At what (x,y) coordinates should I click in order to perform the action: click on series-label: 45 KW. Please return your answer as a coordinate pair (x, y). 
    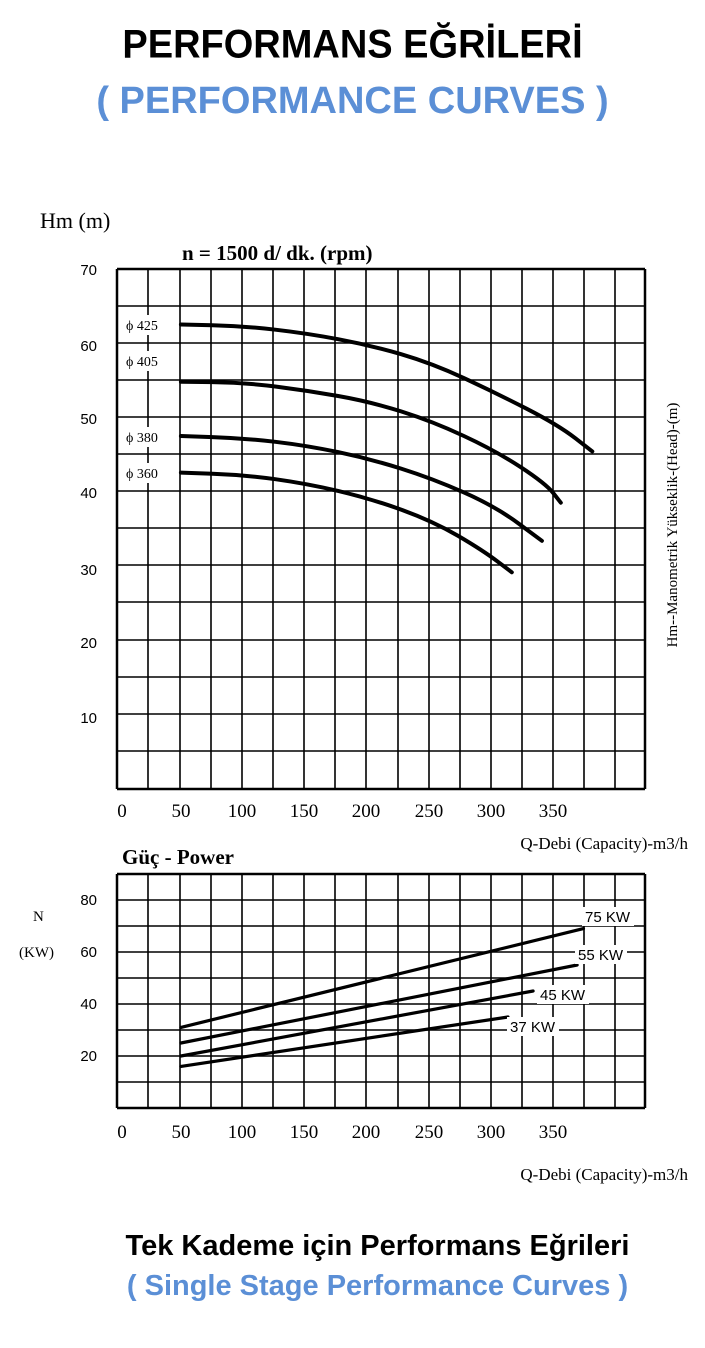
    Looking at the image, I should click on (563, 995).